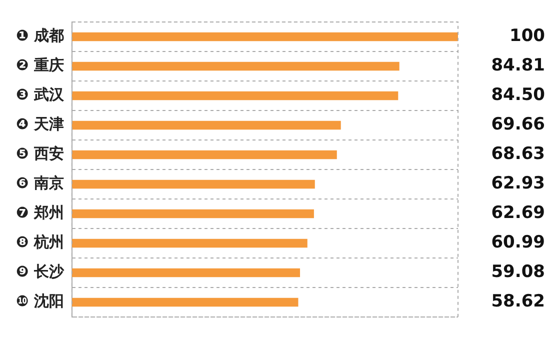 The width and height of the screenshot is (550, 341). Describe the element at coordinates (518, 302) in the screenshot. I see `data-label: 58.62` at that location.